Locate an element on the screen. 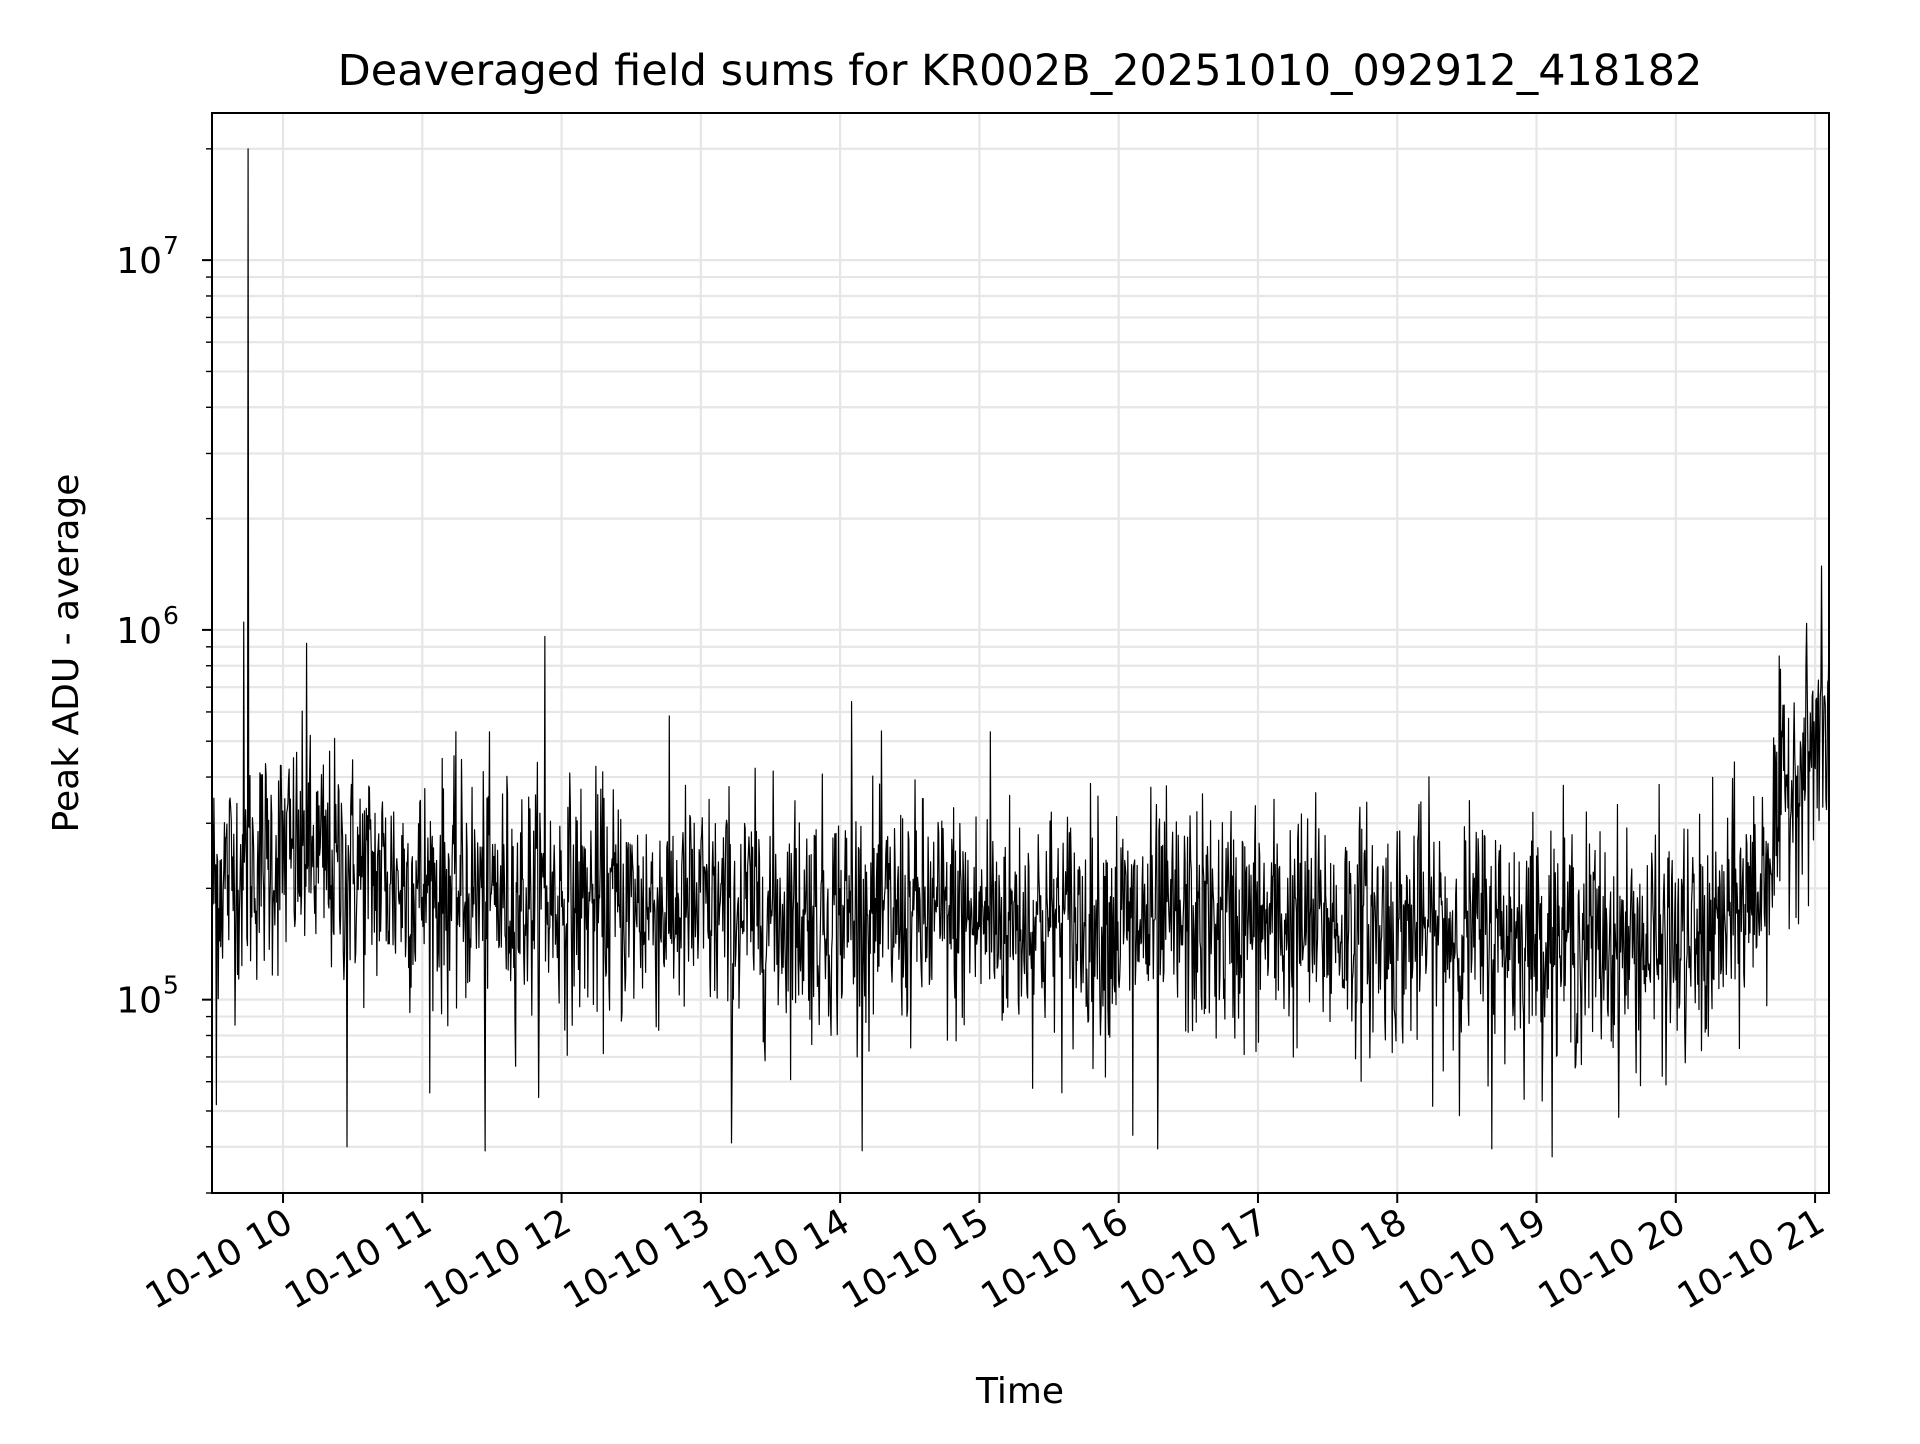 The image size is (1920, 1444). y-tick-label: 10 7 is located at coordinates (147, 256).